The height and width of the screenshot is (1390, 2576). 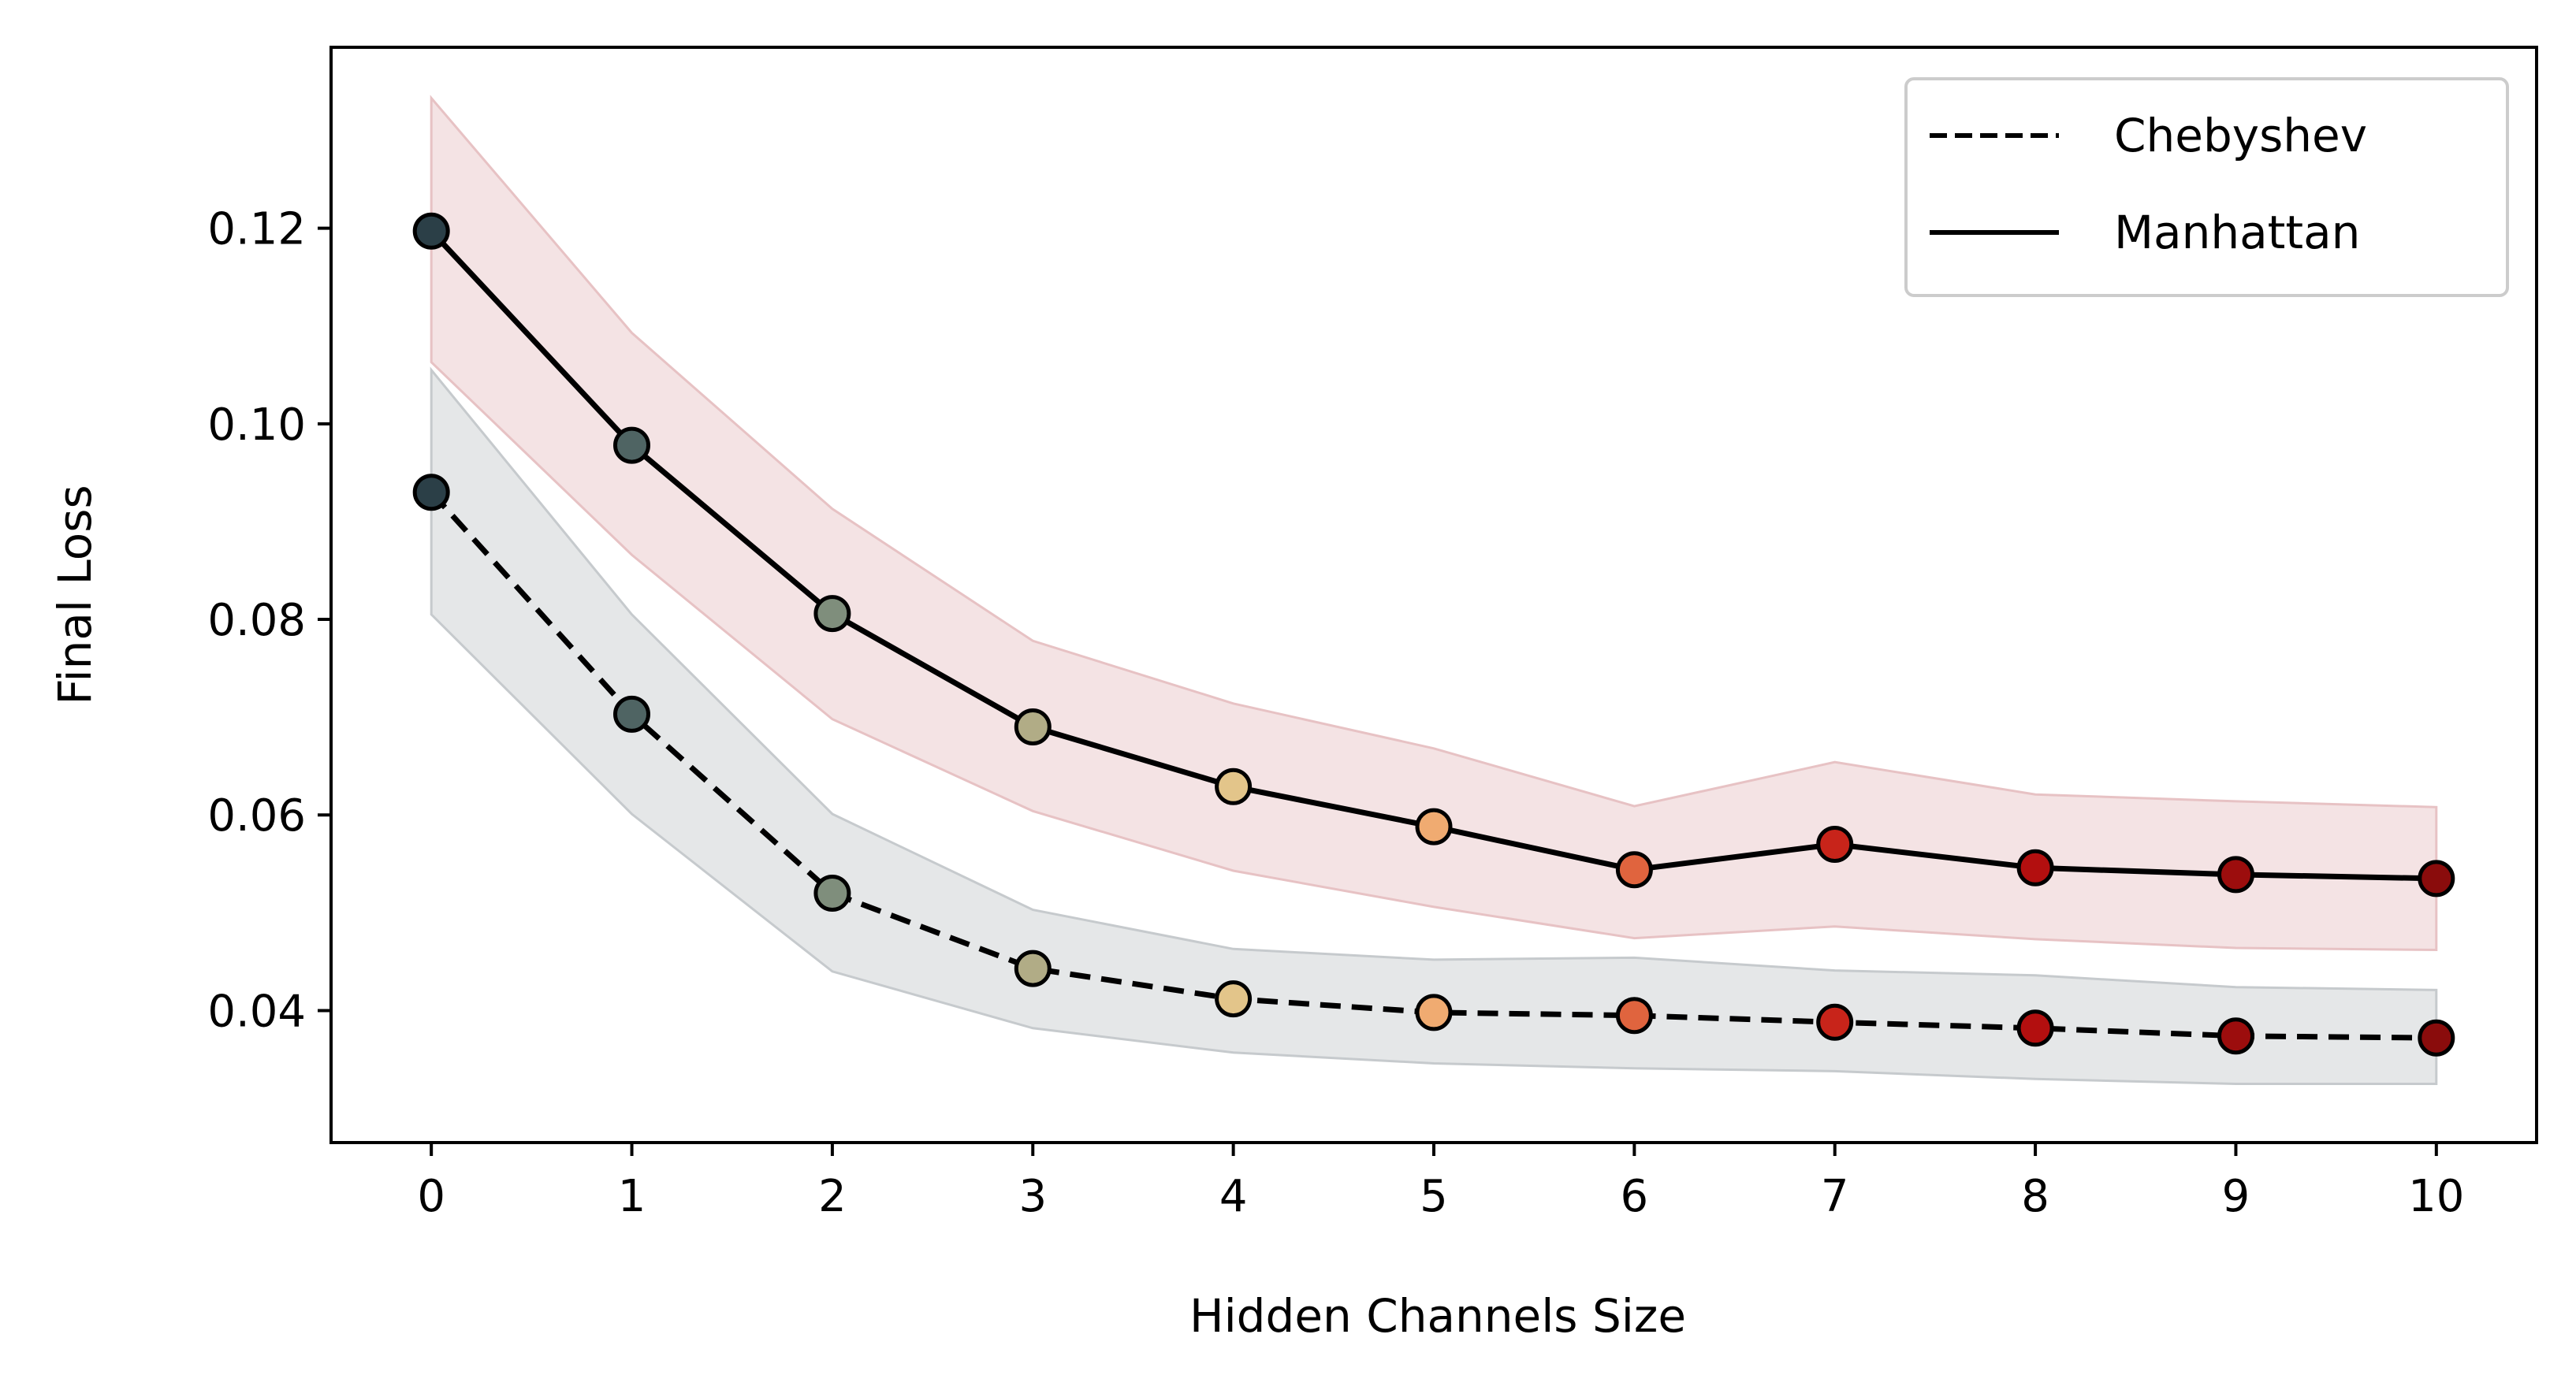 I want to click on x-tick-label-7: 7, so click(x=1835, y=1196).